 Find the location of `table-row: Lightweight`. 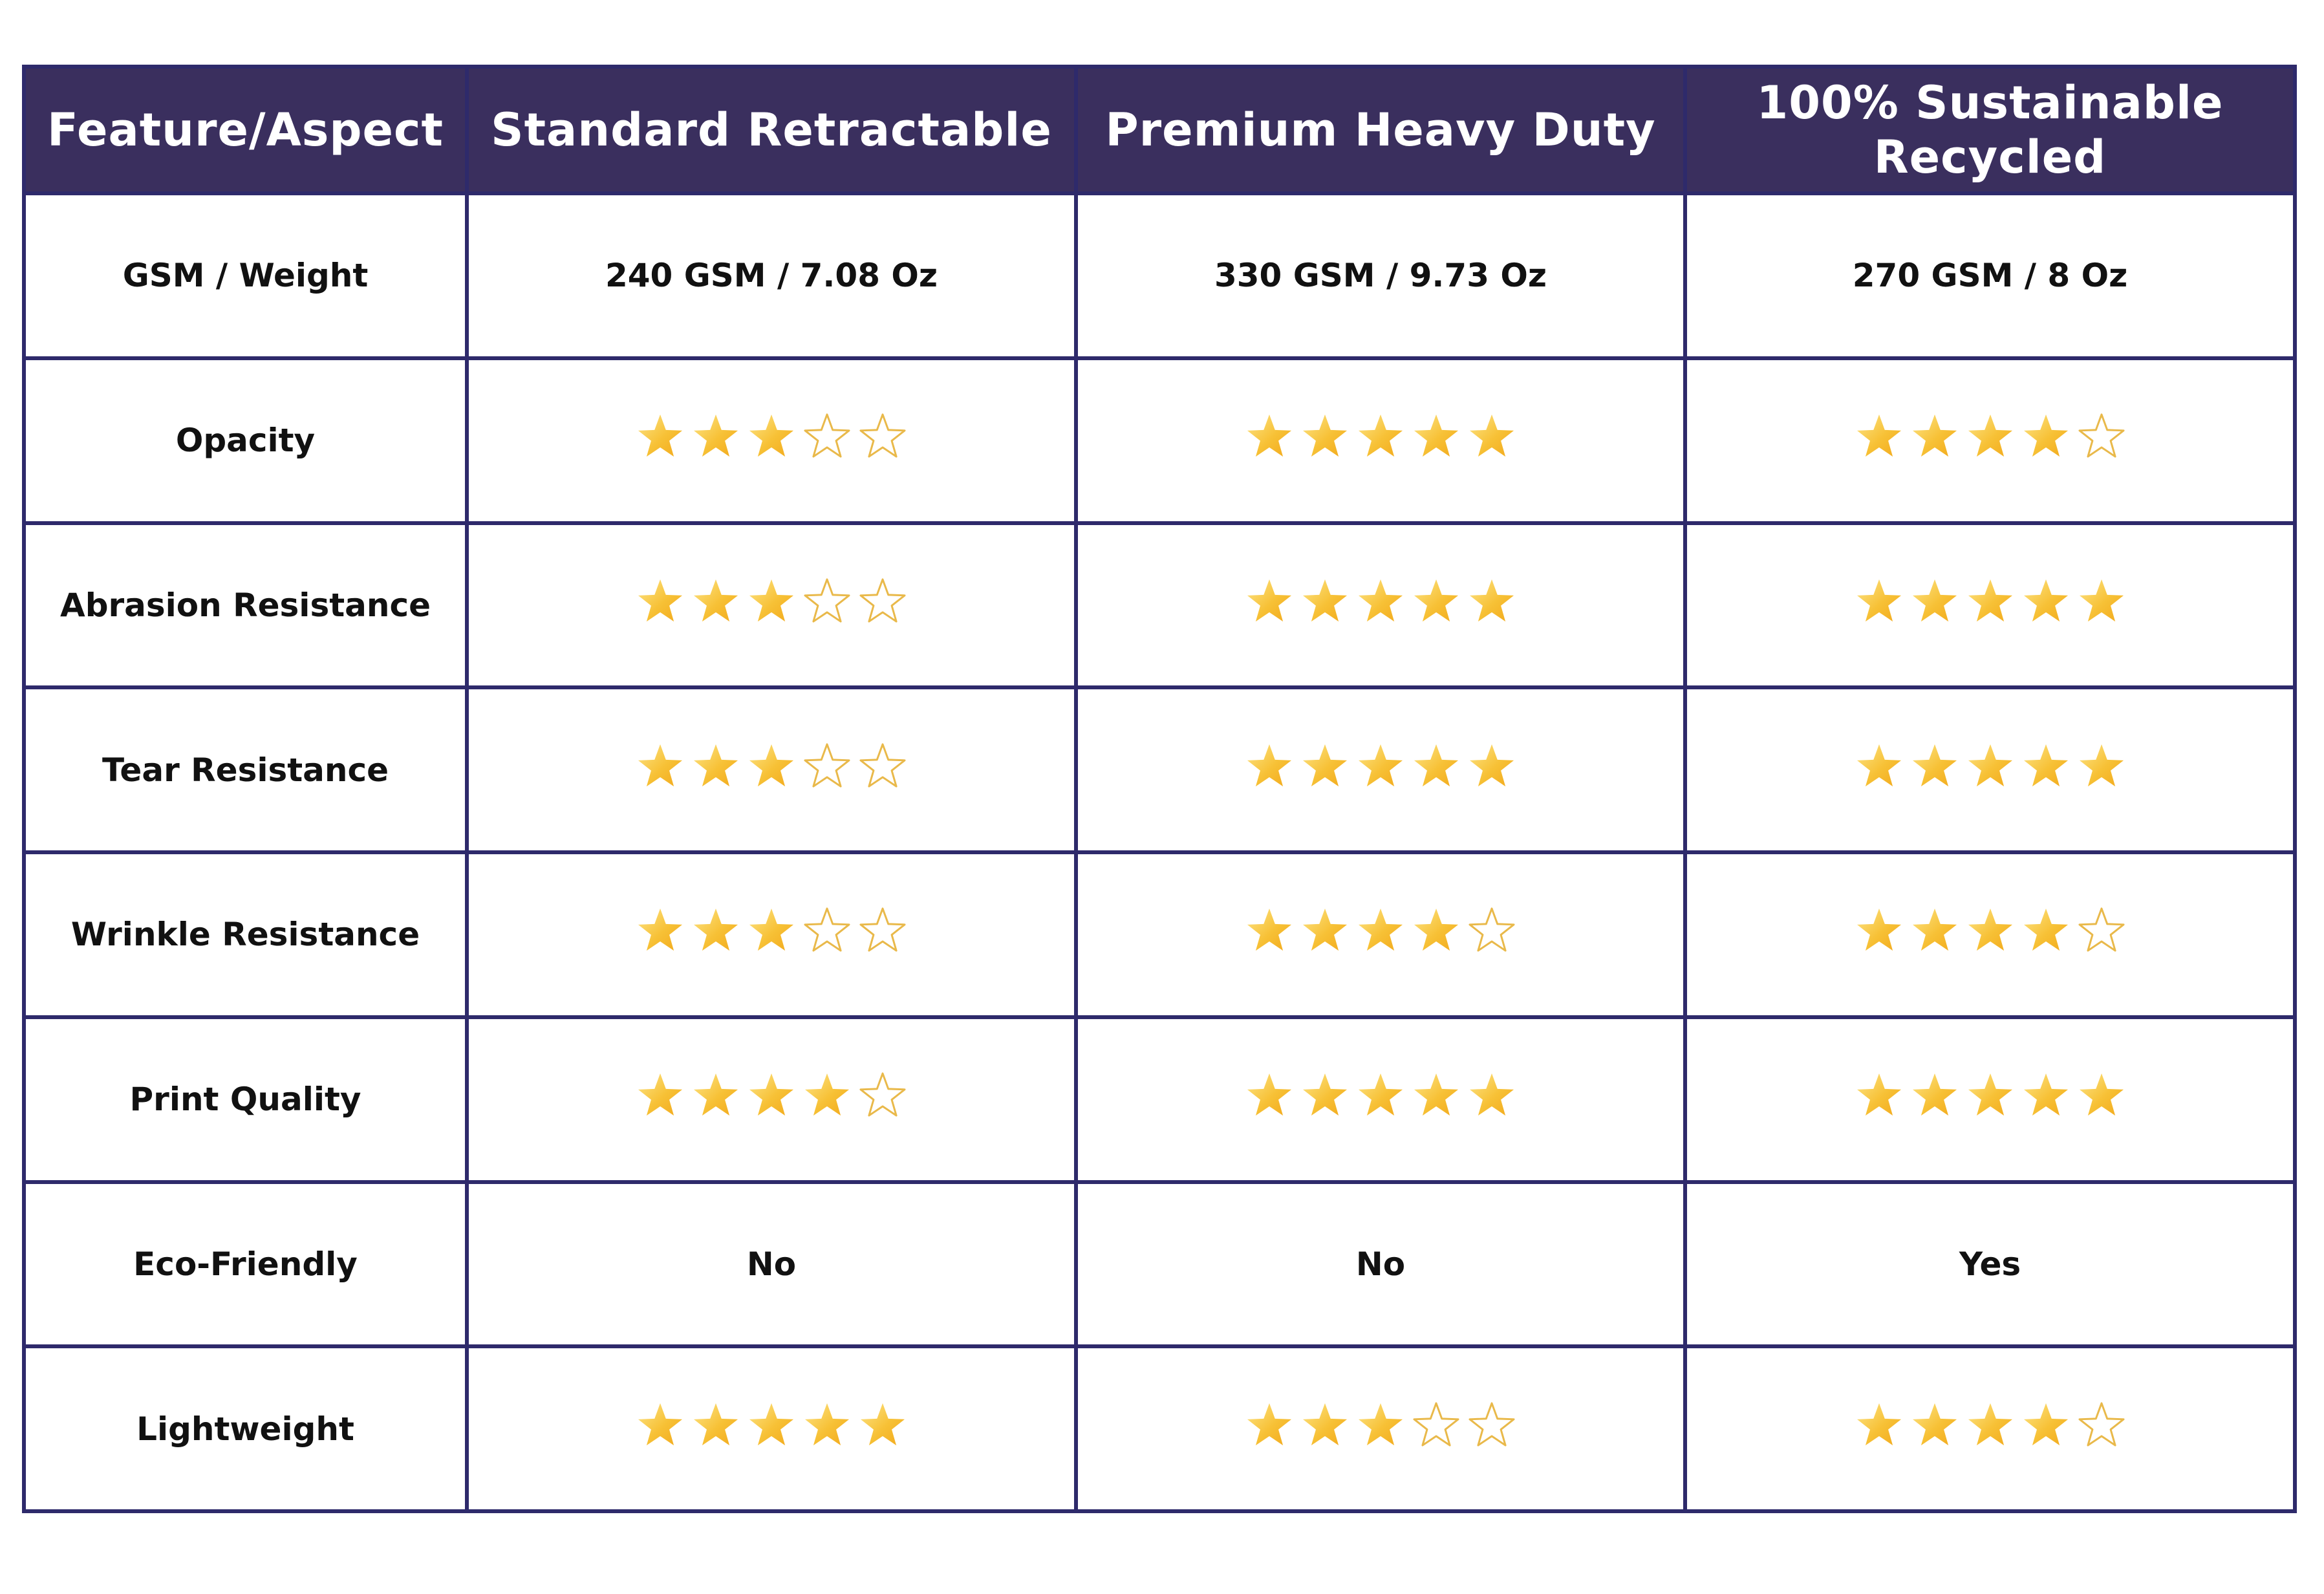

table-row: Lightweight is located at coordinates (1160, 1428).